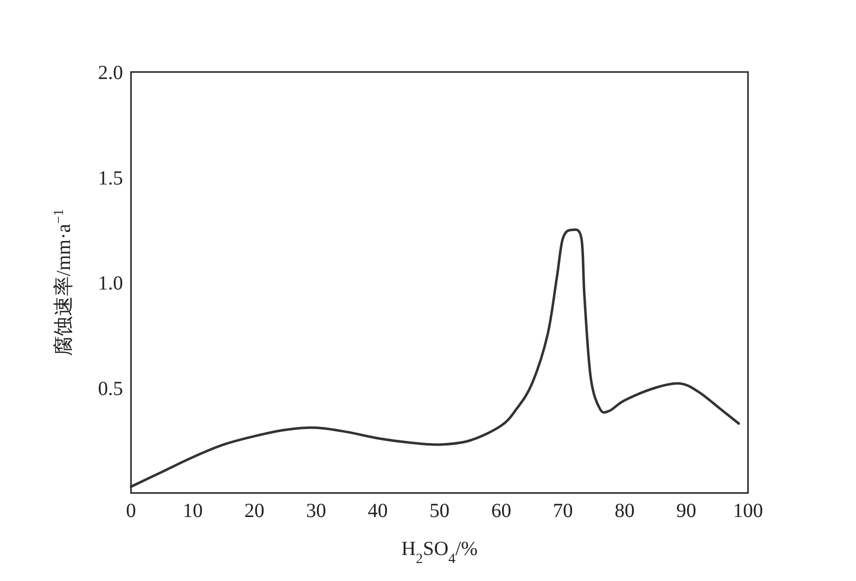  What do you see at coordinates (254, 511) in the screenshot?
I see `x-tick-label: 20` at bounding box center [254, 511].